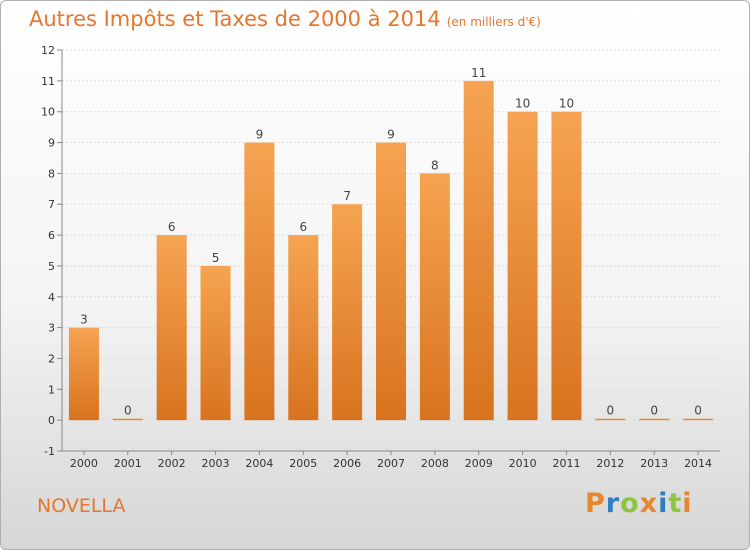  Describe the element at coordinates (347, 196) in the screenshot. I see `data-label-2006: 7` at that location.